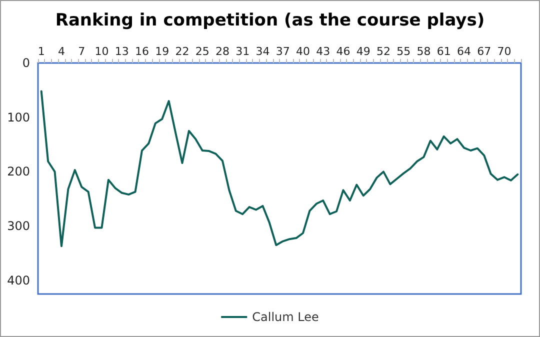 This screenshot has width=540, height=337. What do you see at coordinates (423, 51) in the screenshot?
I see `x-tick-label: 58` at bounding box center [423, 51].